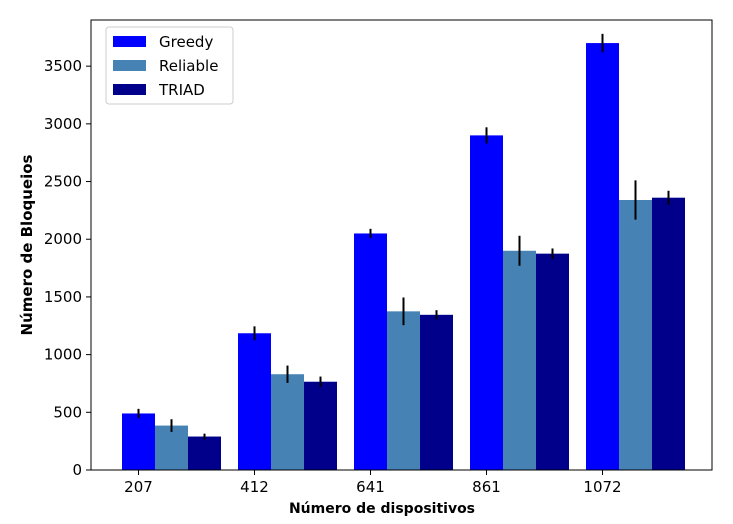 Image resolution: width=733 pixels, height=524 pixels. I want to click on x-tick-label: 861, so click(486, 487).